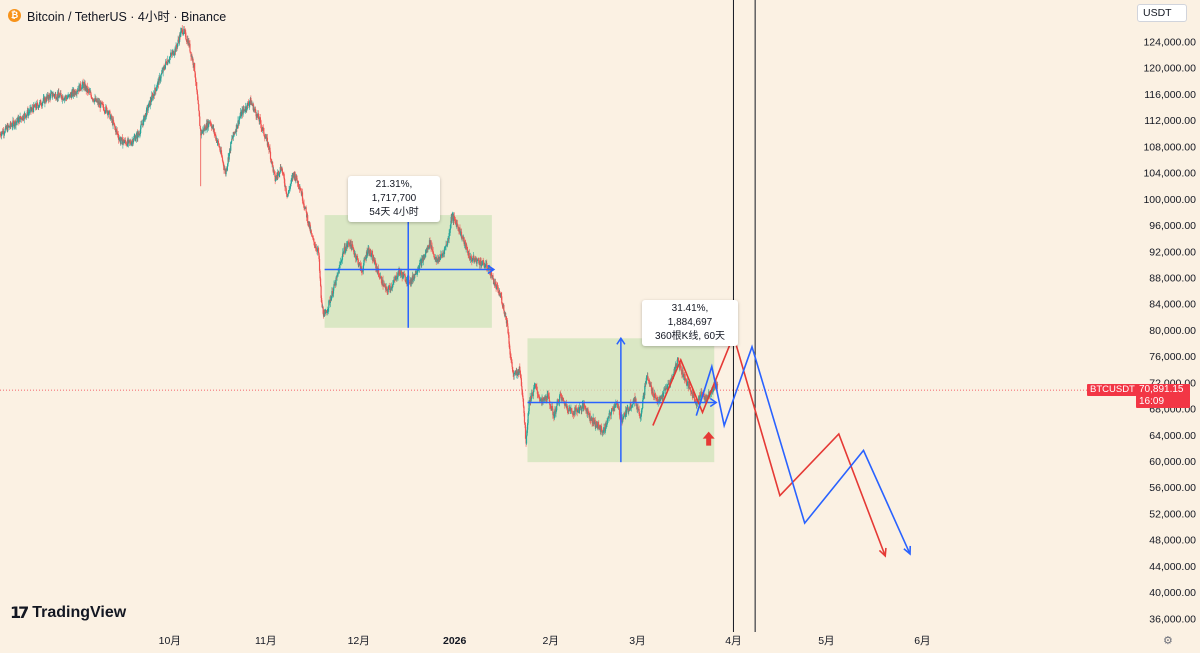 This screenshot has height=653, width=1200. Describe the element at coordinates (117, 15) in the screenshot. I see `symbol-header: ₿ Bitcoin / TetherUS · 4小时 · Binance` at that location.